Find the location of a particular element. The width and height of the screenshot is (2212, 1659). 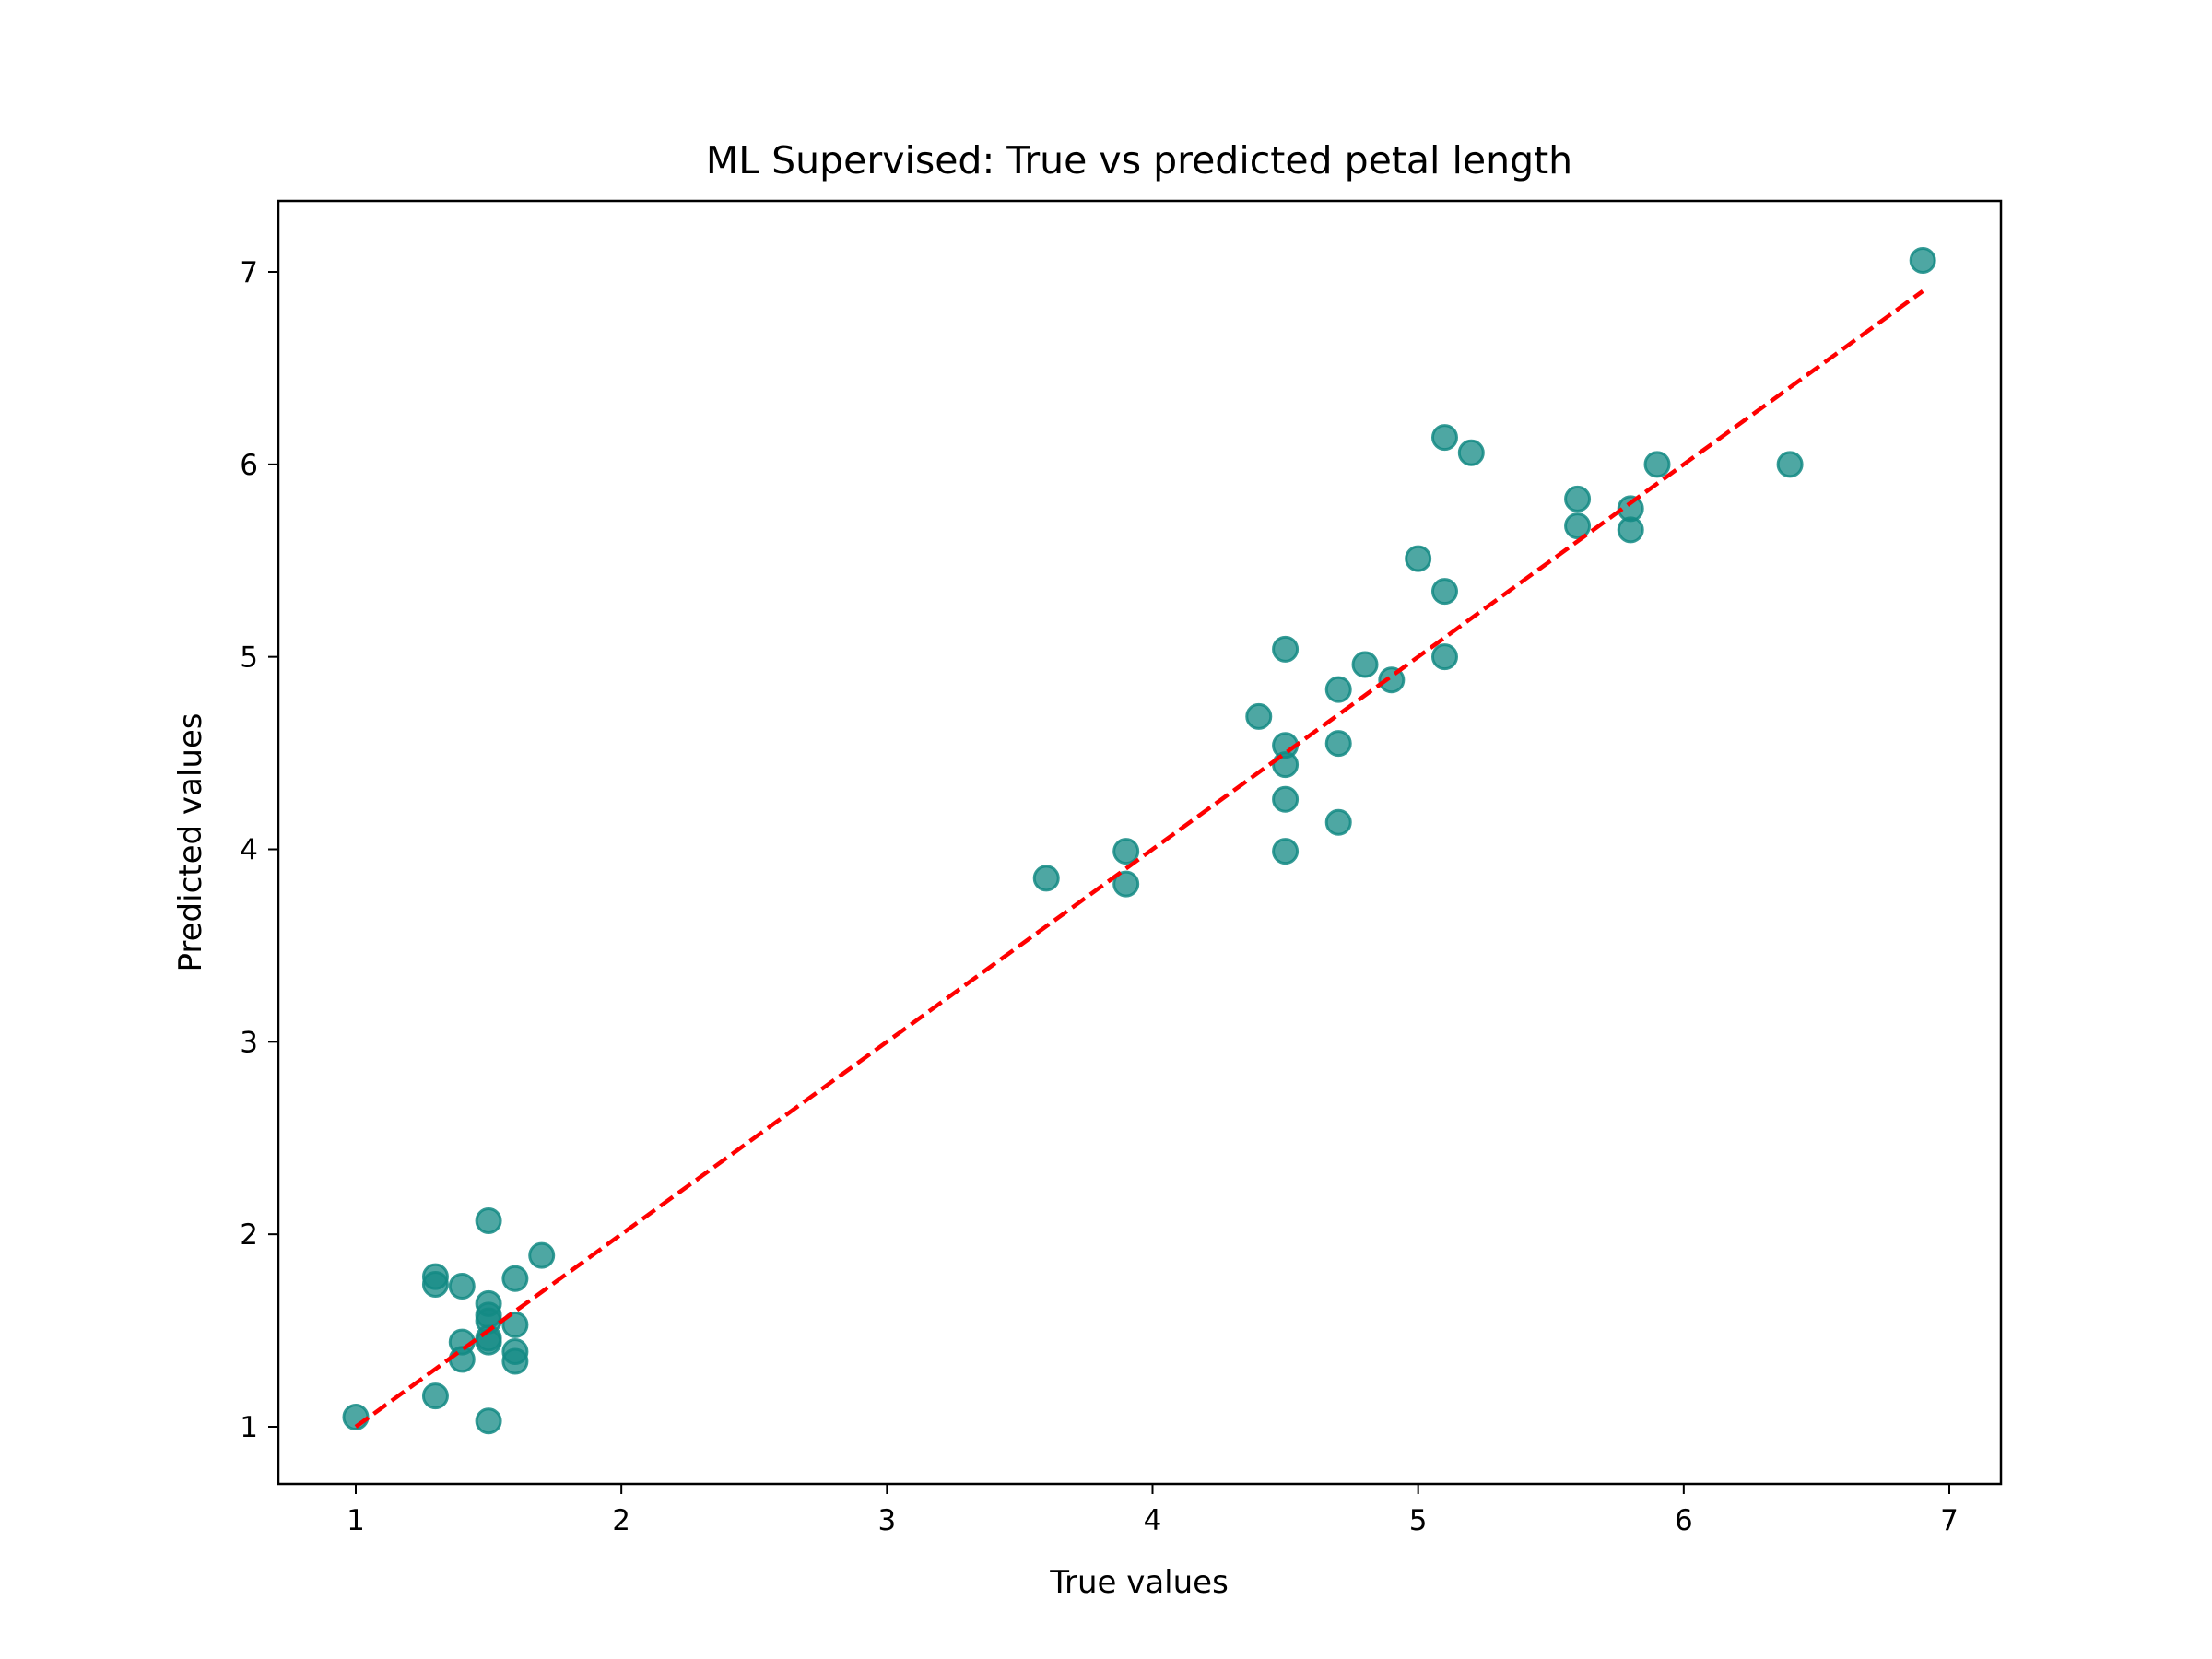

x-tick-label-4: 4 is located at coordinates (1153, 1520).